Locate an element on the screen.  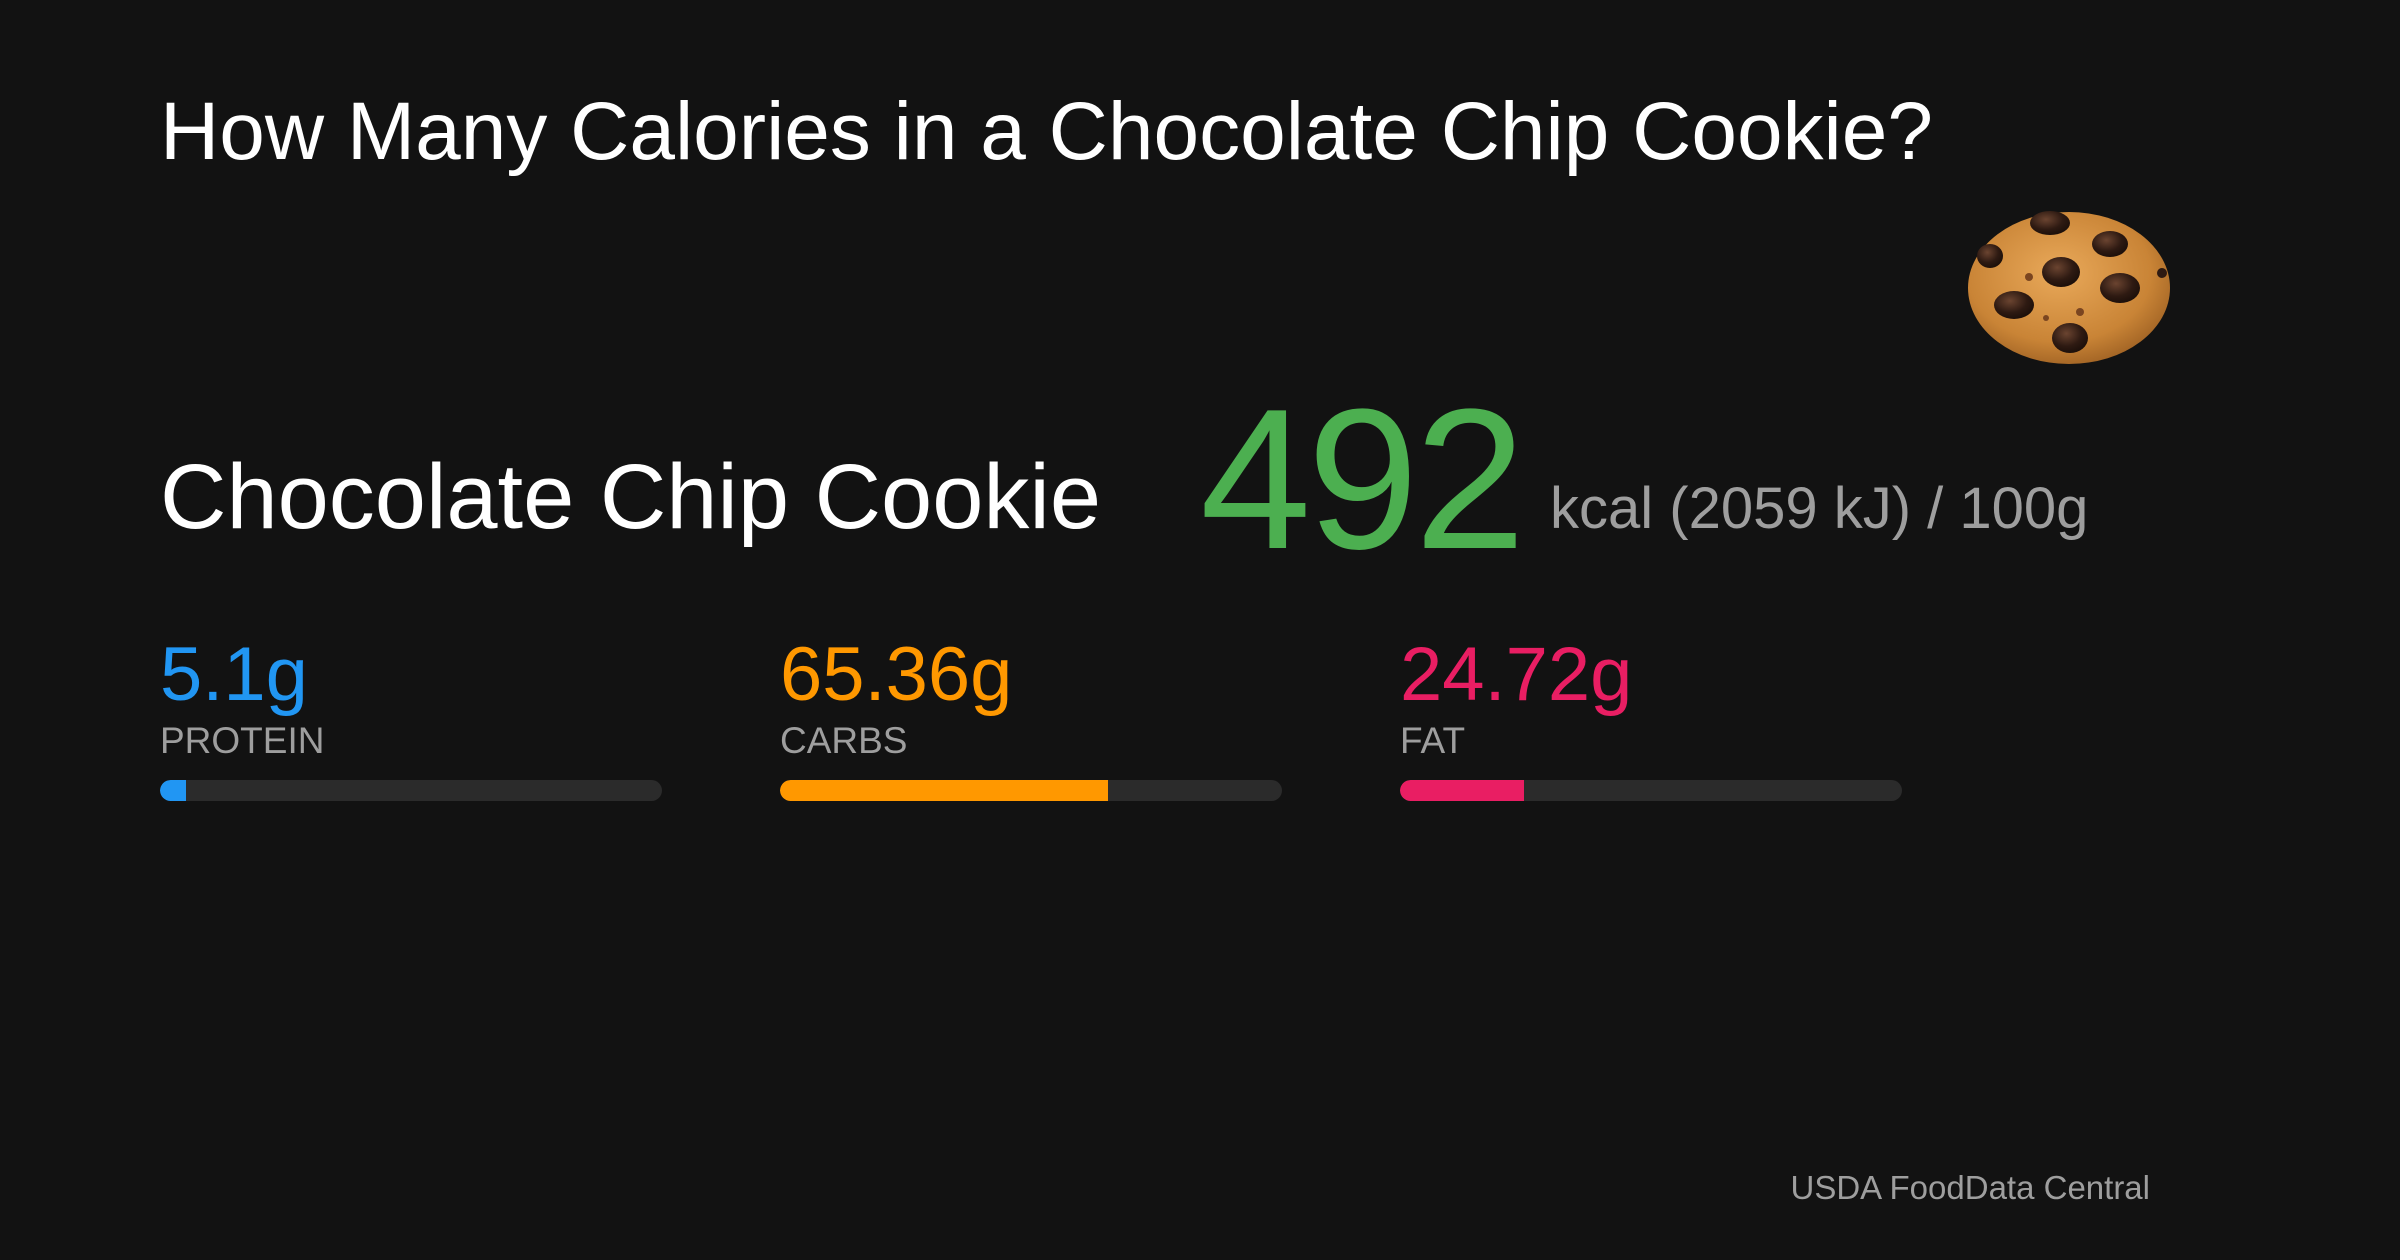
macro-value: 65.36g is located at coordinates (896, 674).